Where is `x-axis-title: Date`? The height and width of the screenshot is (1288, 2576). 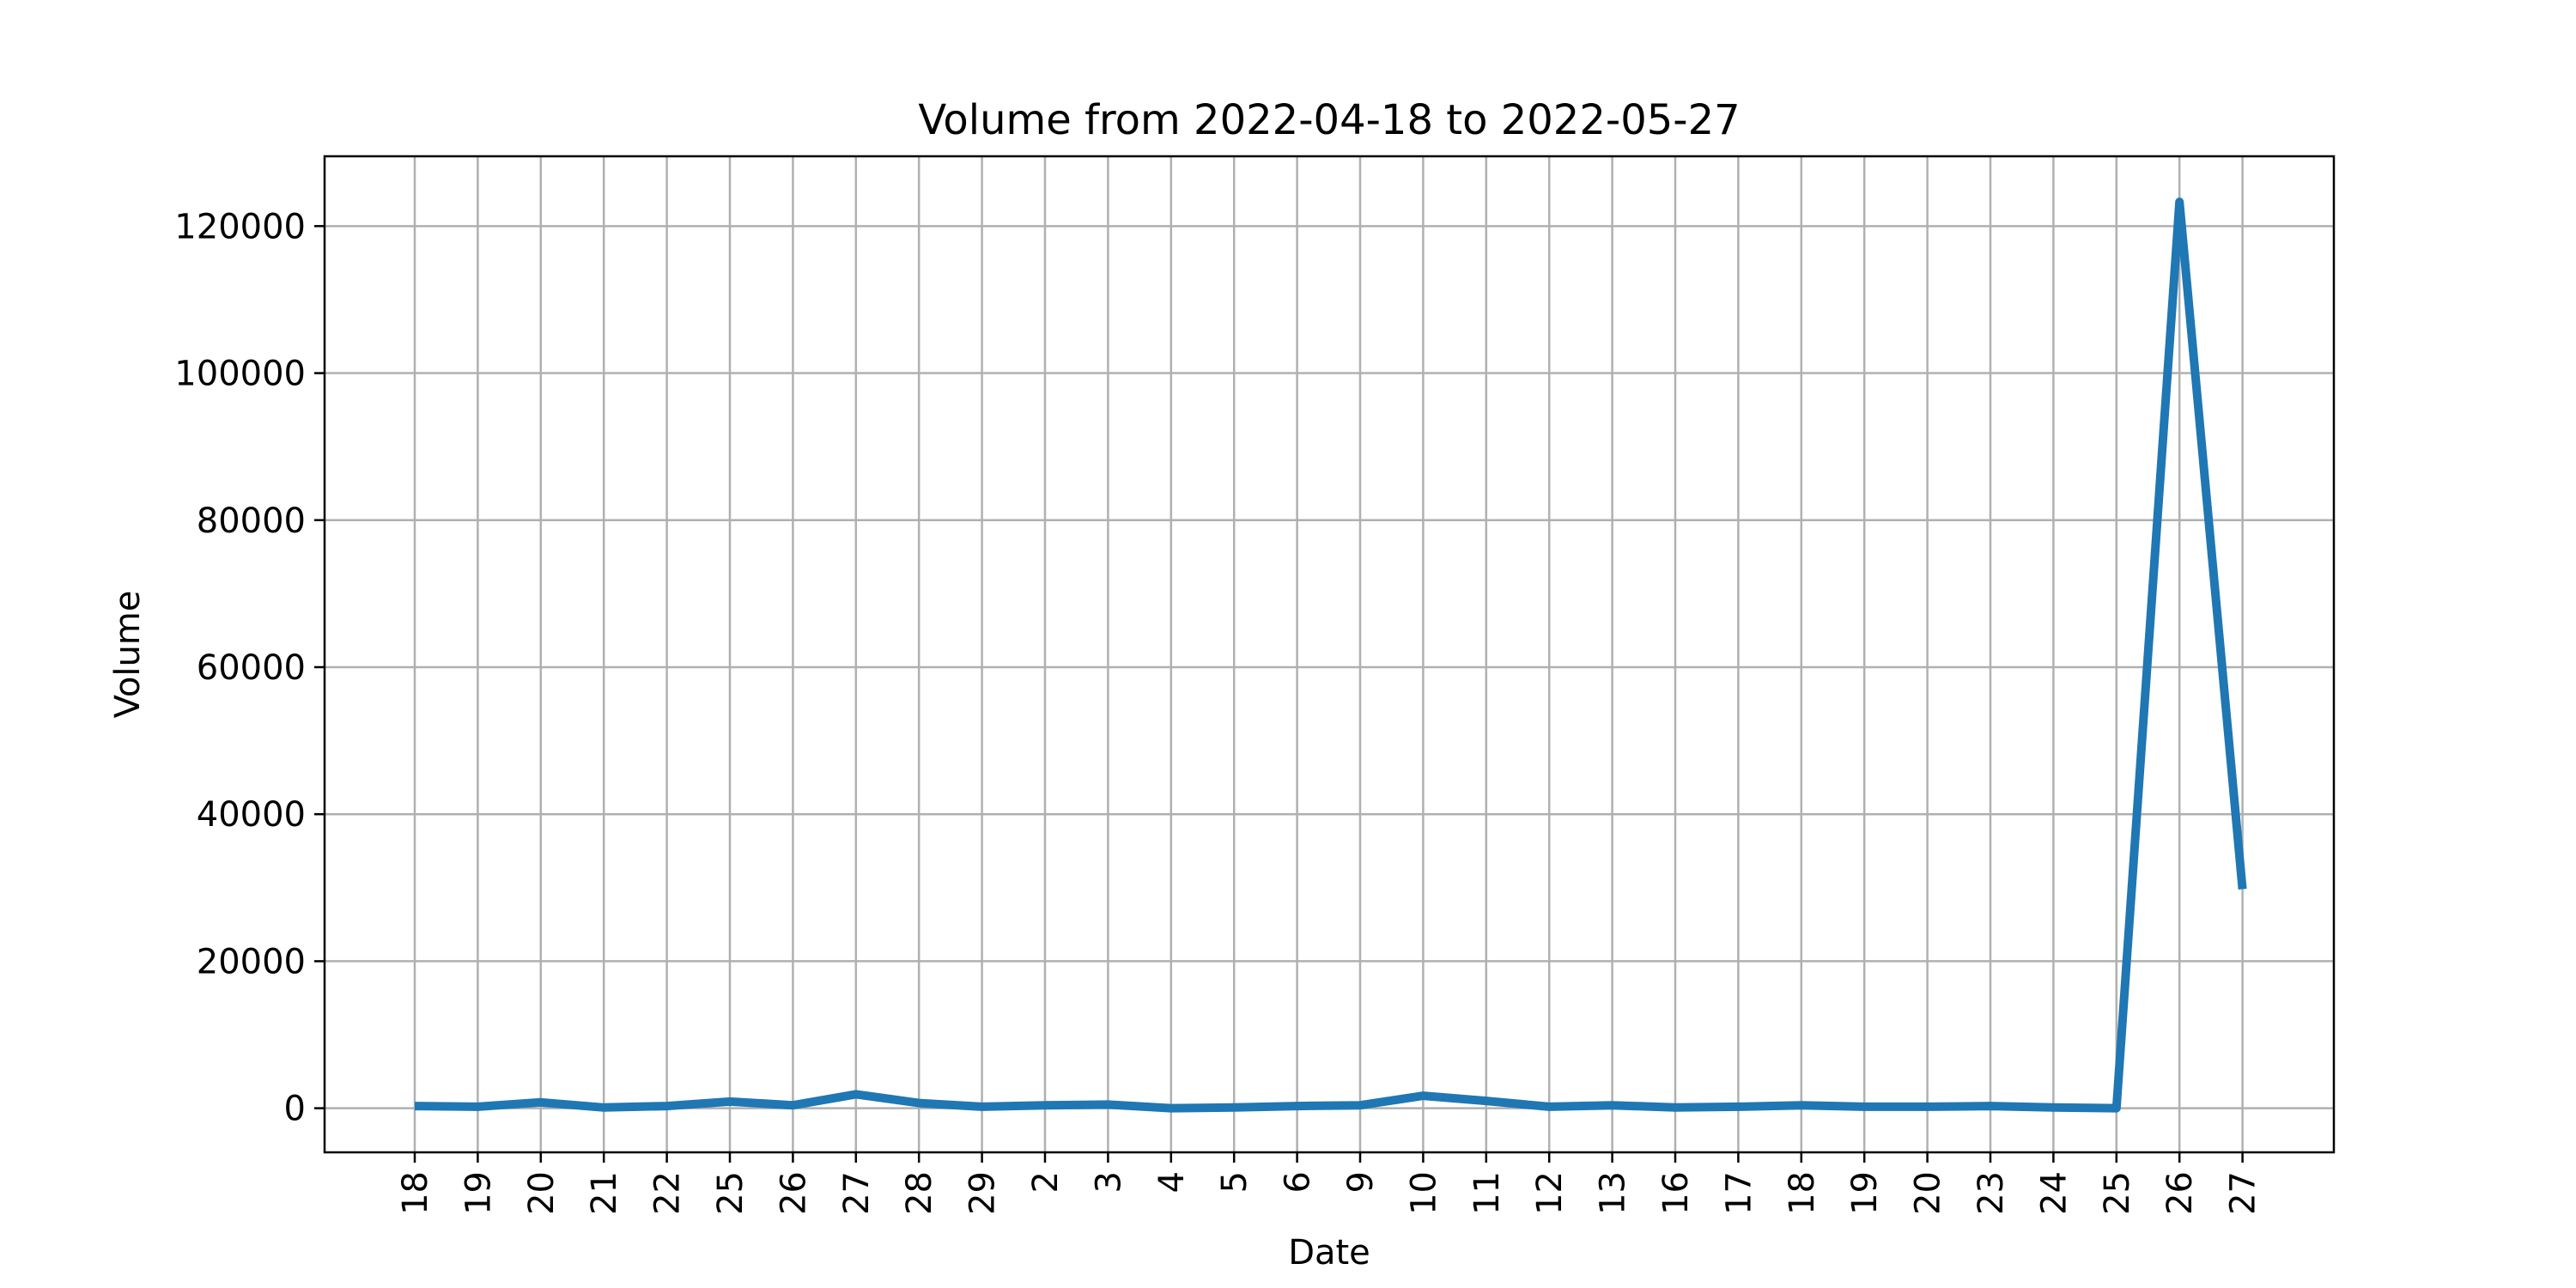
x-axis-title: Date is located at coordinates (1329, 1253).